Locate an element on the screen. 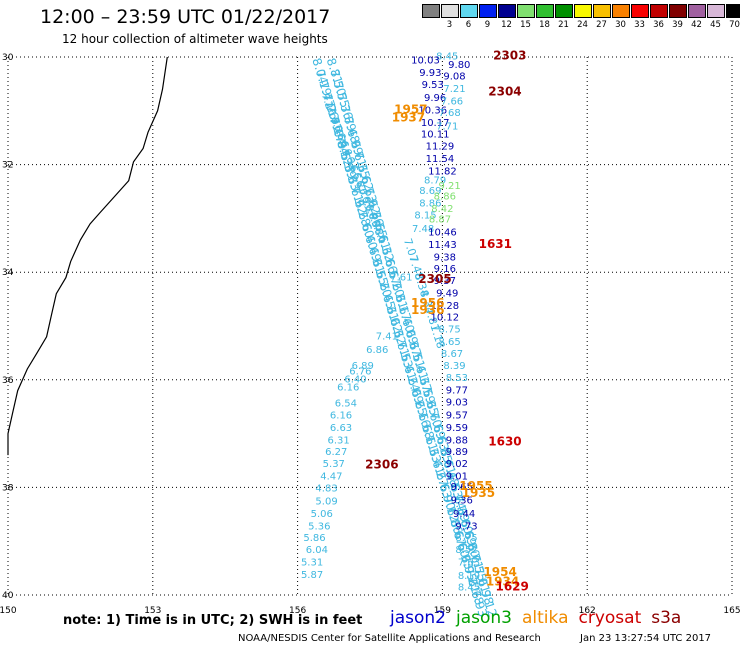  wave-height-label: 11.43 is located at coordinates (442, 245).